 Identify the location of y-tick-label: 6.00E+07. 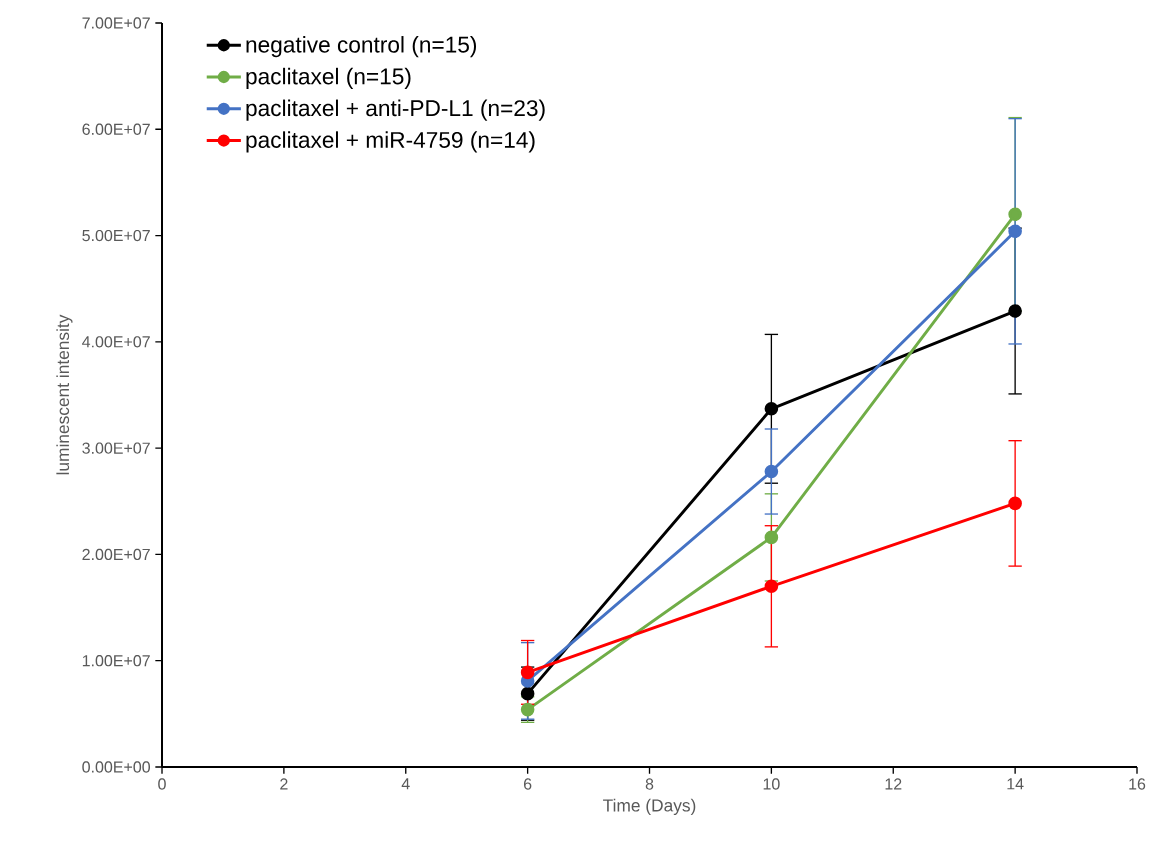
(116, 129).